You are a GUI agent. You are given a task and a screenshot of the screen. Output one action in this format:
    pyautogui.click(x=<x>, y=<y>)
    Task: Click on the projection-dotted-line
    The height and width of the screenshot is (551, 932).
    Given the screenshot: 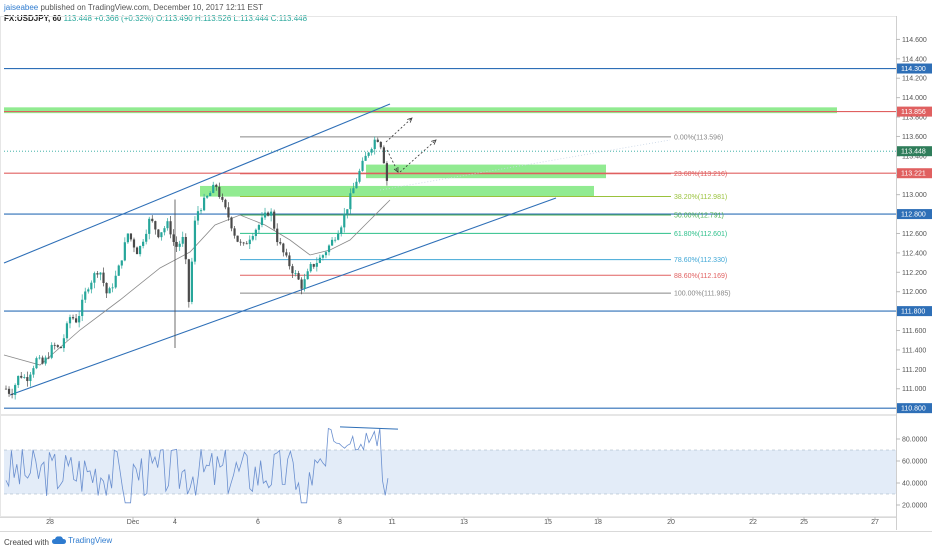 What is the action you would take?
    pyautogui.click(x=525, y=165)
    